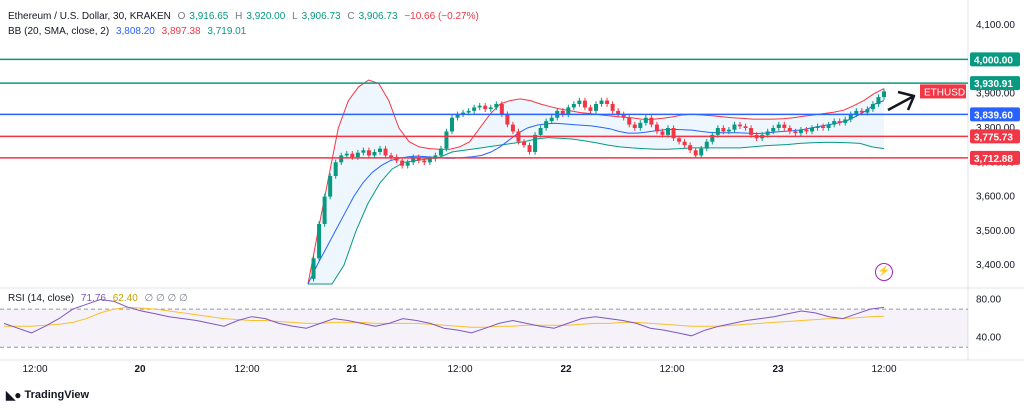  I want to click on bb-label: BB (20, SMA, close, 2), so click(59, 31).